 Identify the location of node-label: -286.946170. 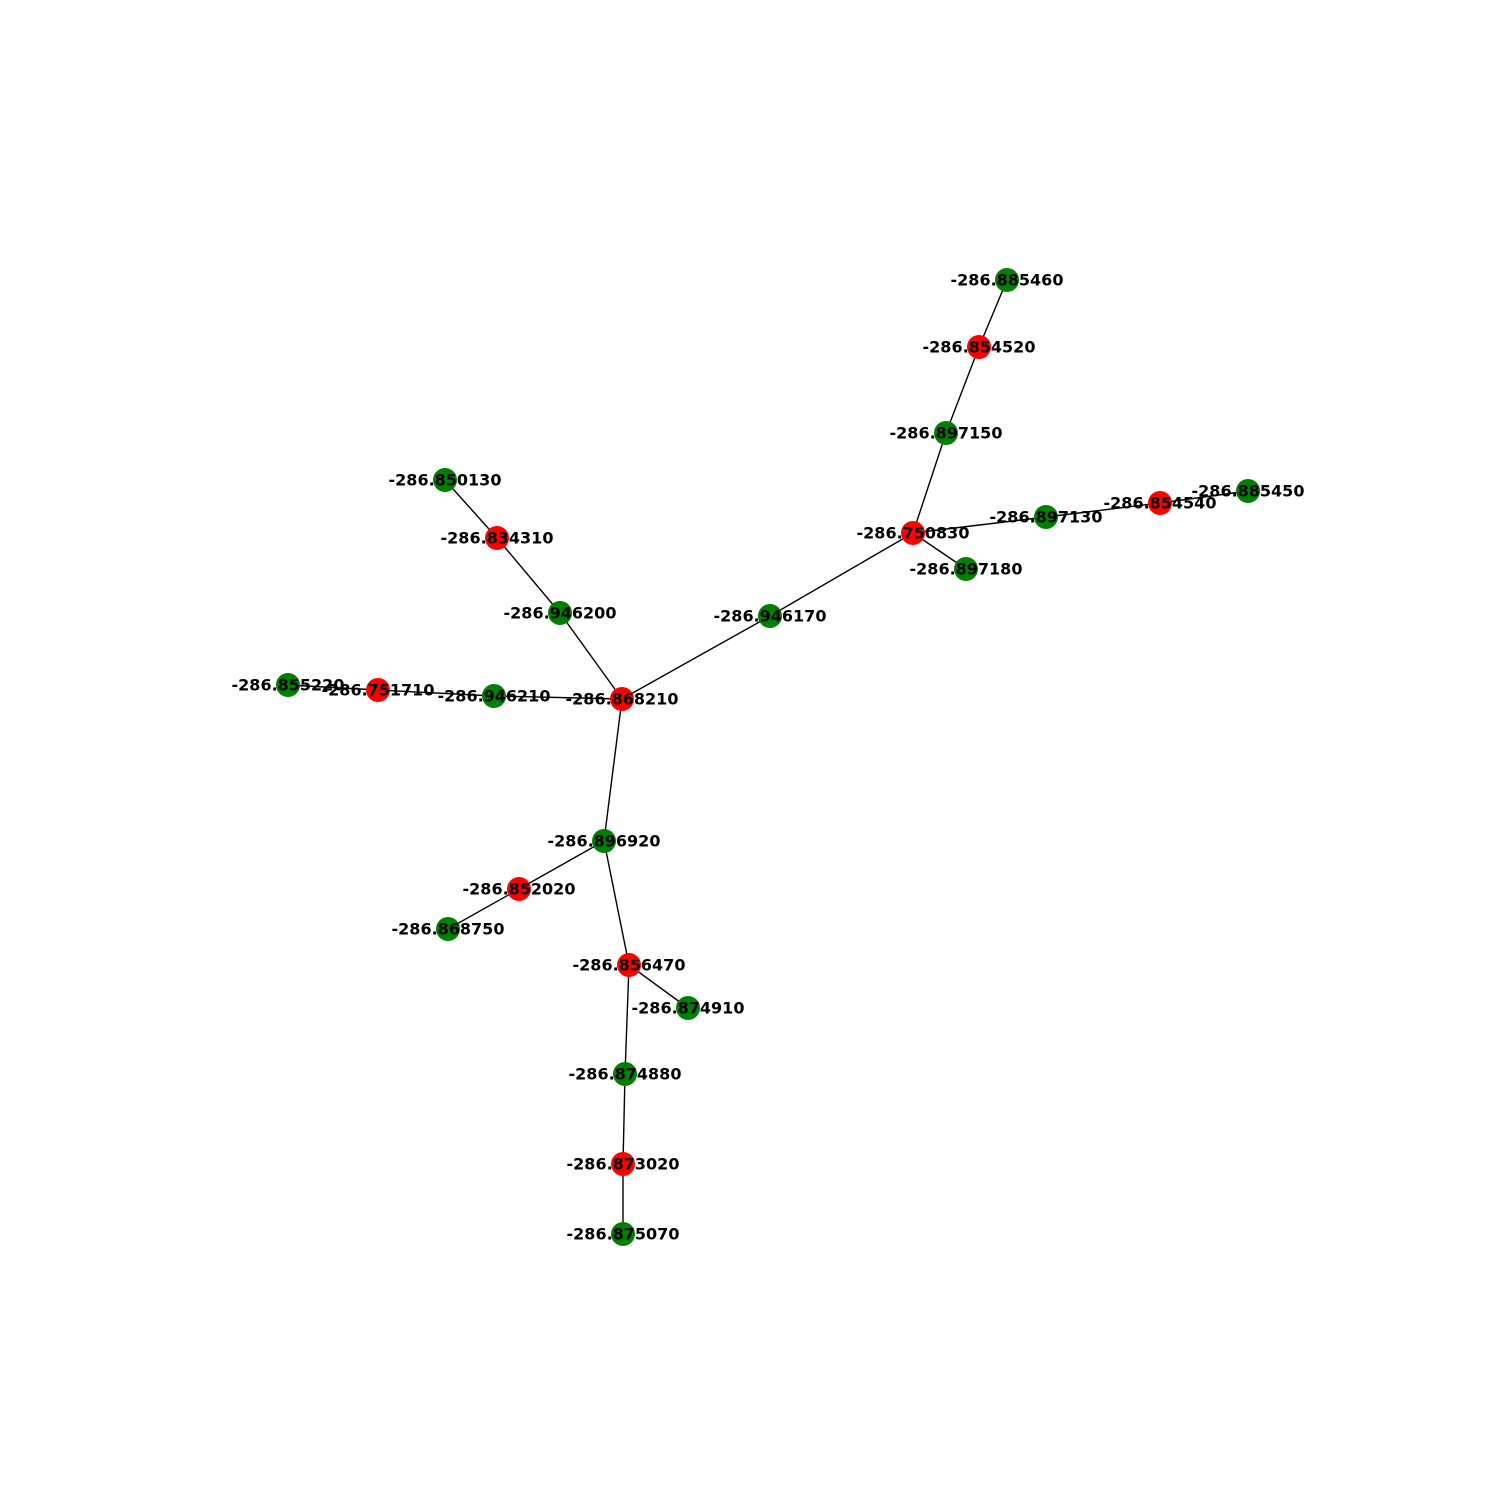
(770, 616).